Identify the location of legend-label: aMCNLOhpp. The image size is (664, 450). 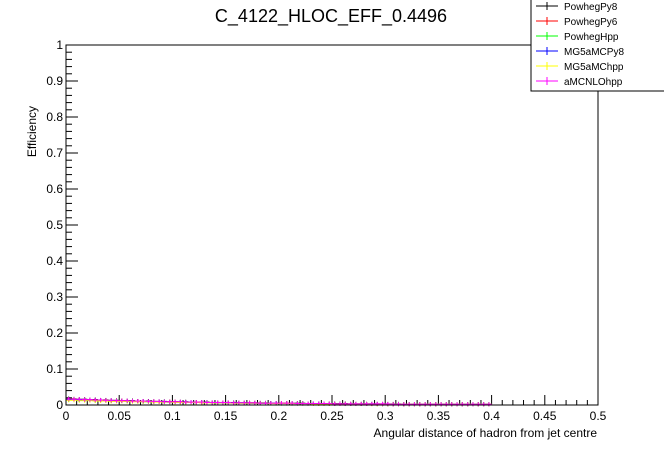
(593, 82).